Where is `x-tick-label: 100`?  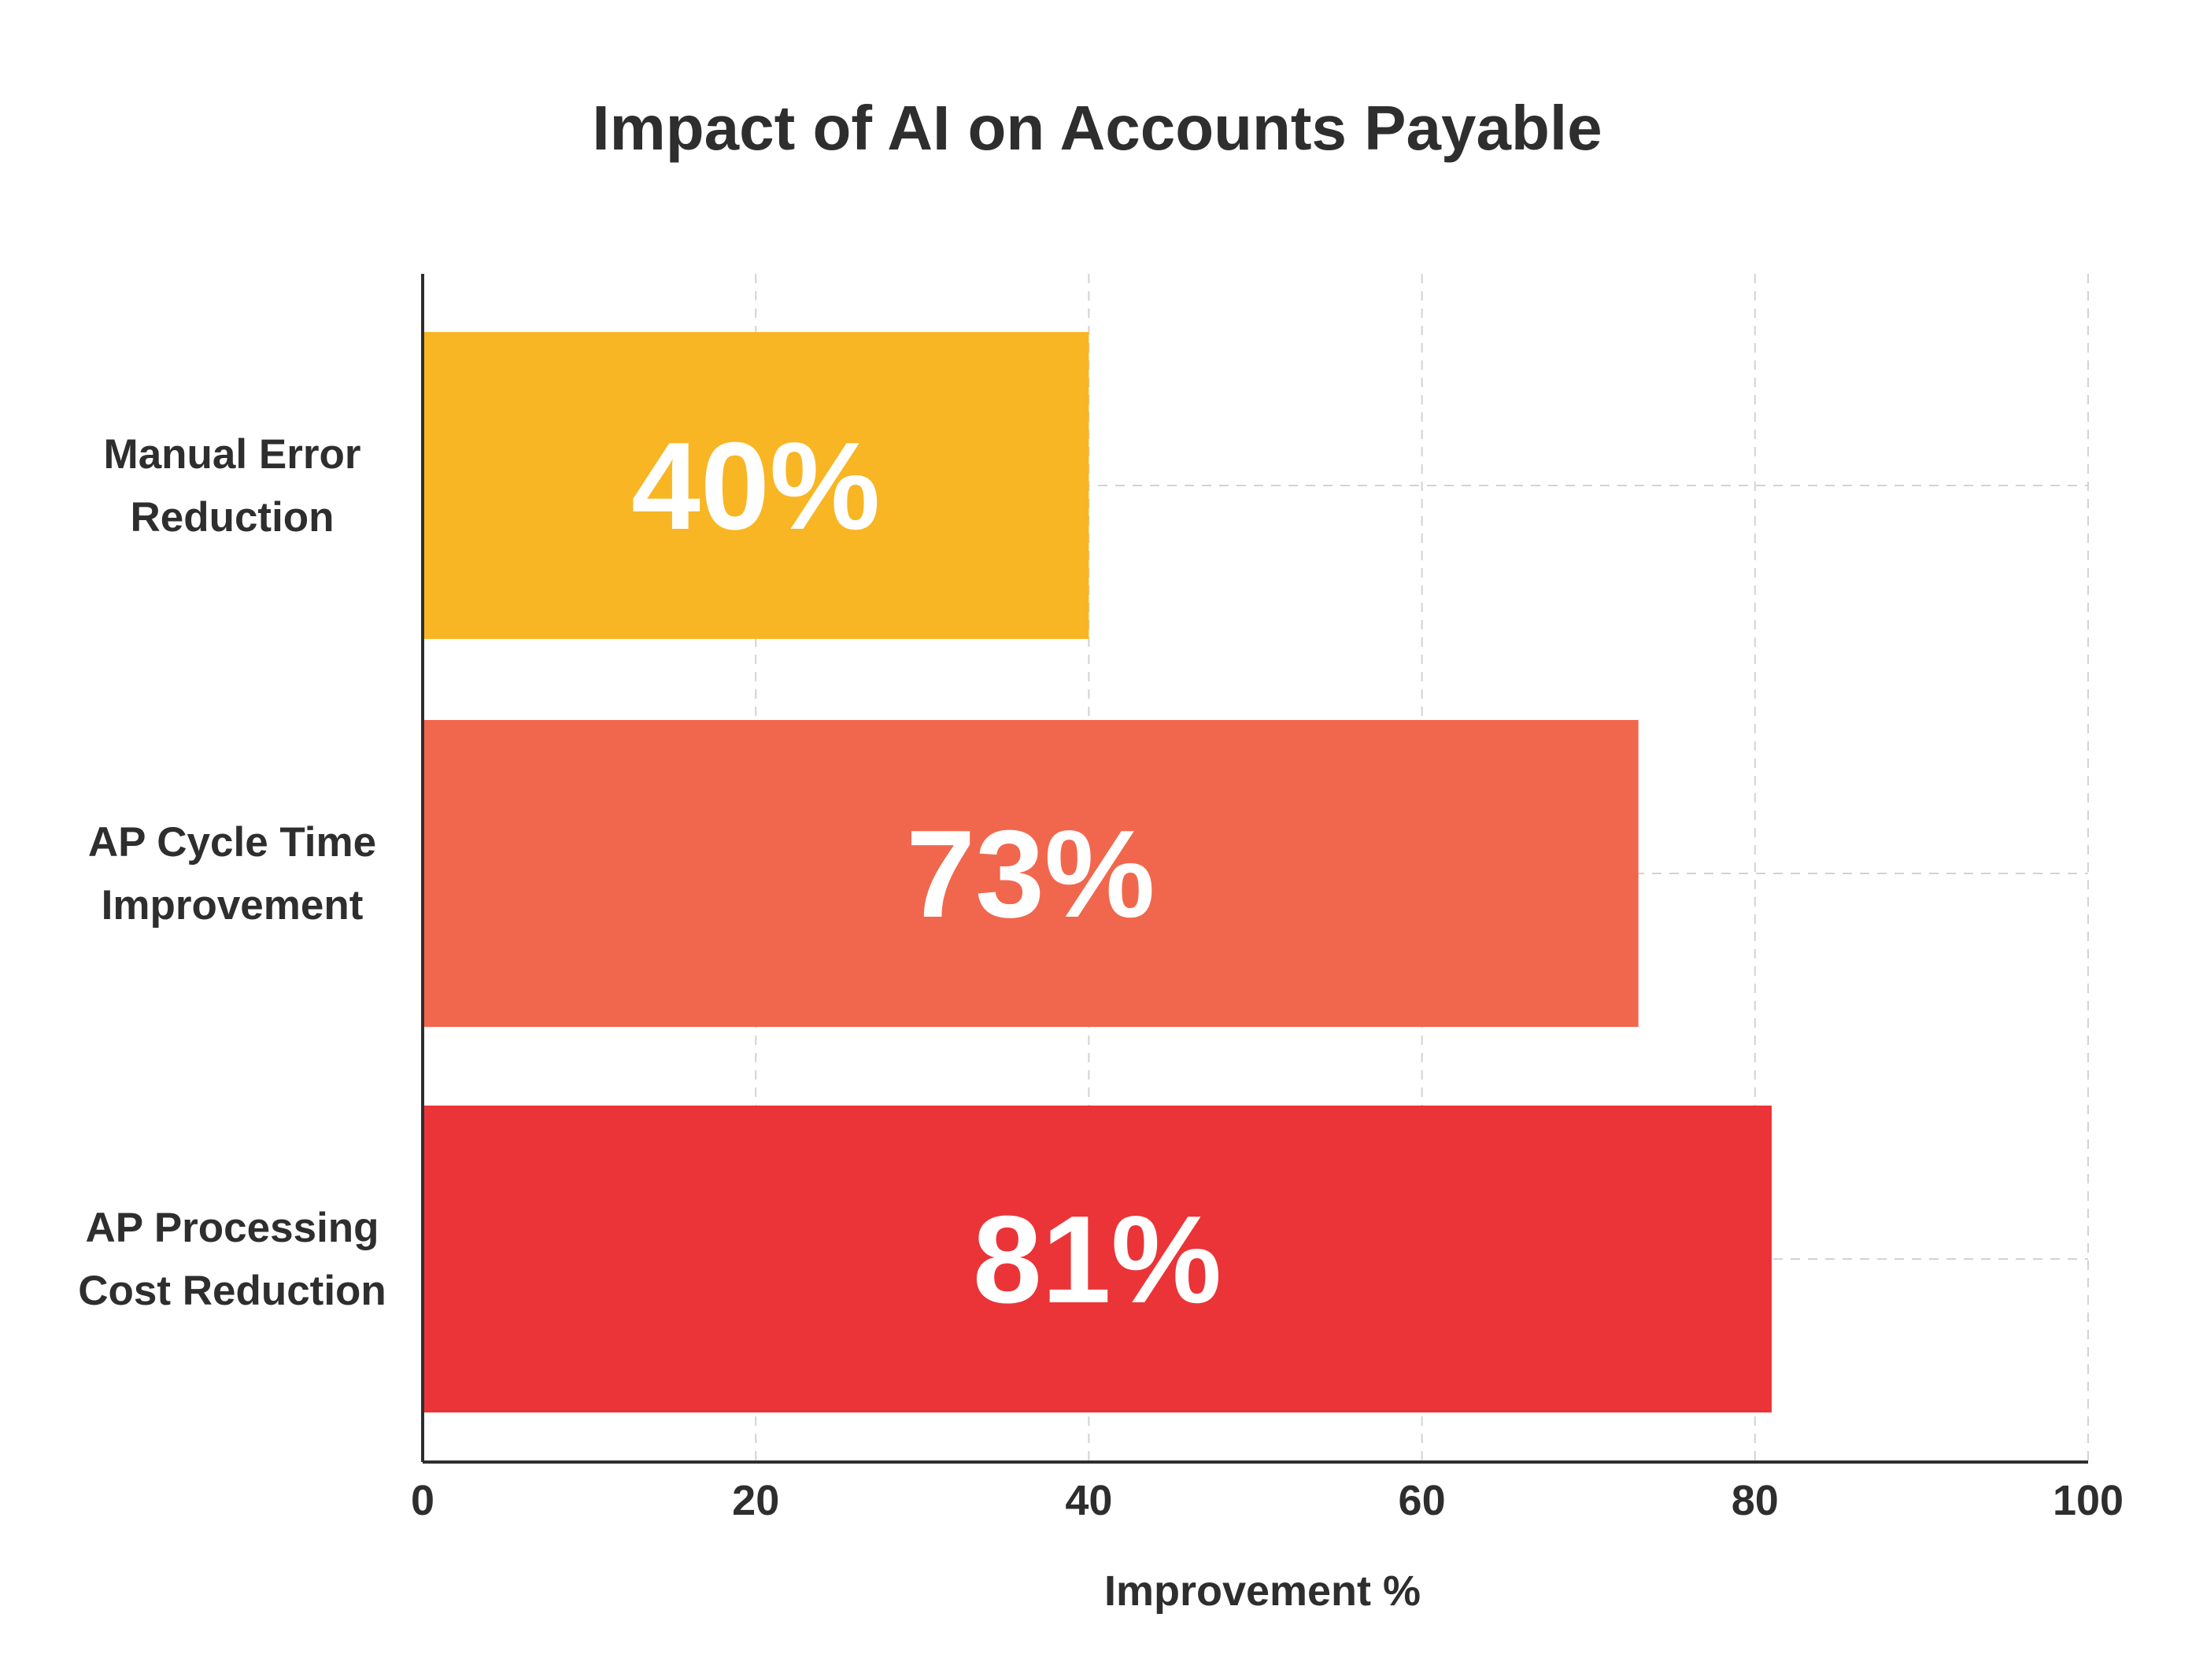 x-tick-label: 100 is located at coordinates (2088, 1500).